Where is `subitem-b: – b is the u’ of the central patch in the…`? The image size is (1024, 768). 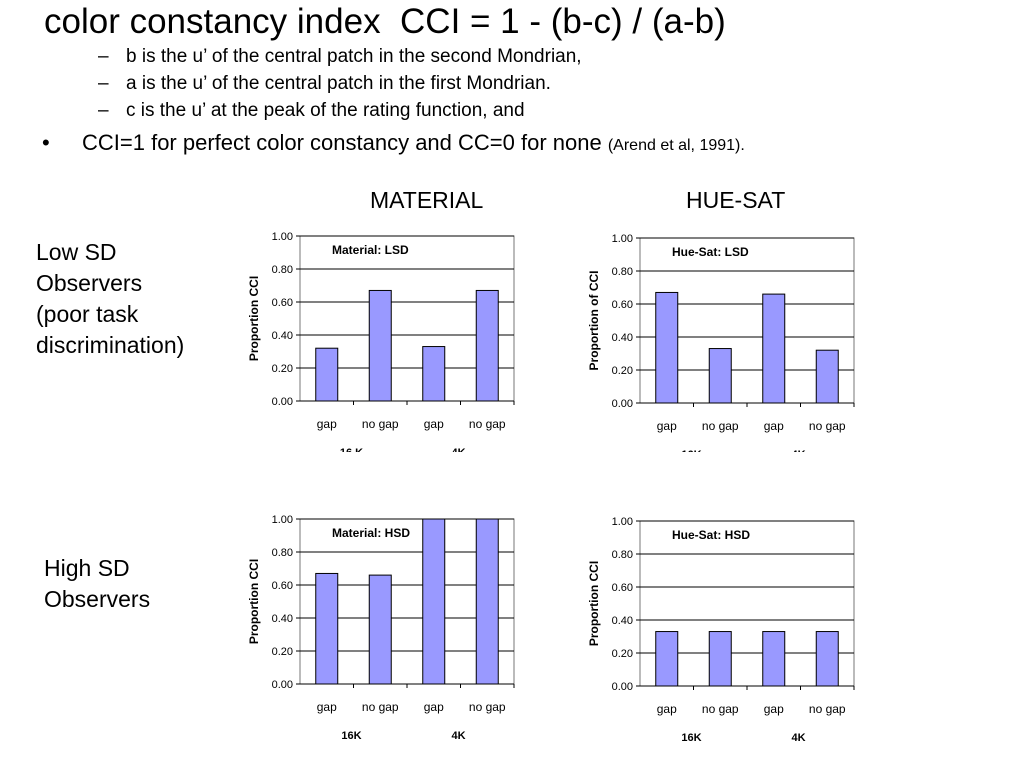
subitem-b: – b is the u’ of the central patch in the… is located at coordinates (340, 57).